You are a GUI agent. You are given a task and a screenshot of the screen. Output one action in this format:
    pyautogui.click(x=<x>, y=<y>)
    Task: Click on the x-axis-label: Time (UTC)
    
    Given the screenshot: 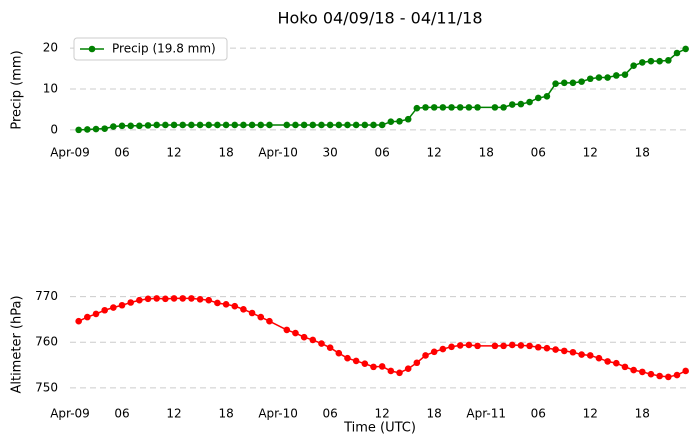 What is the action you would take?
    pyautogui.click(x=379, y=428)
    